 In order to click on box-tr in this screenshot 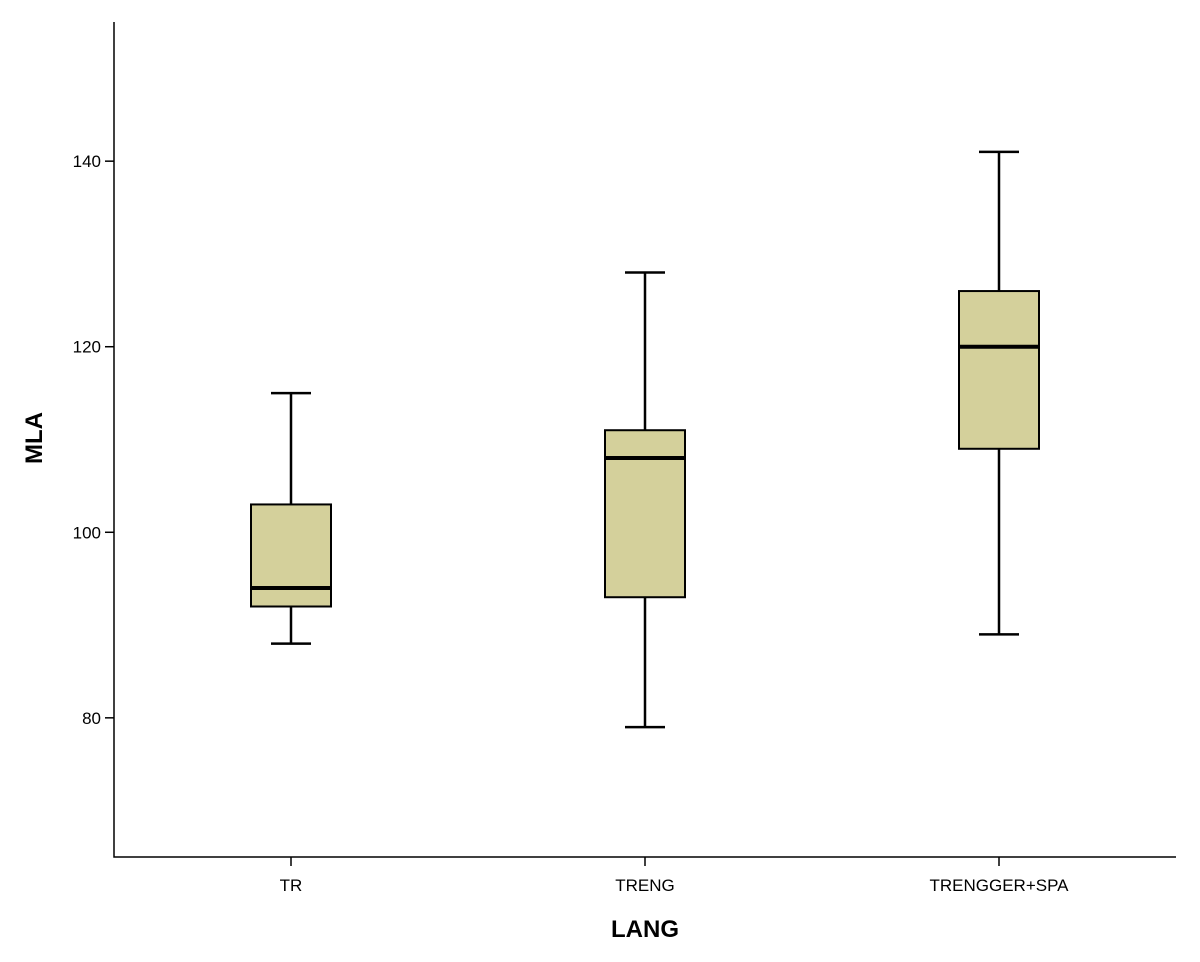, I will do `click(291, 518)`.